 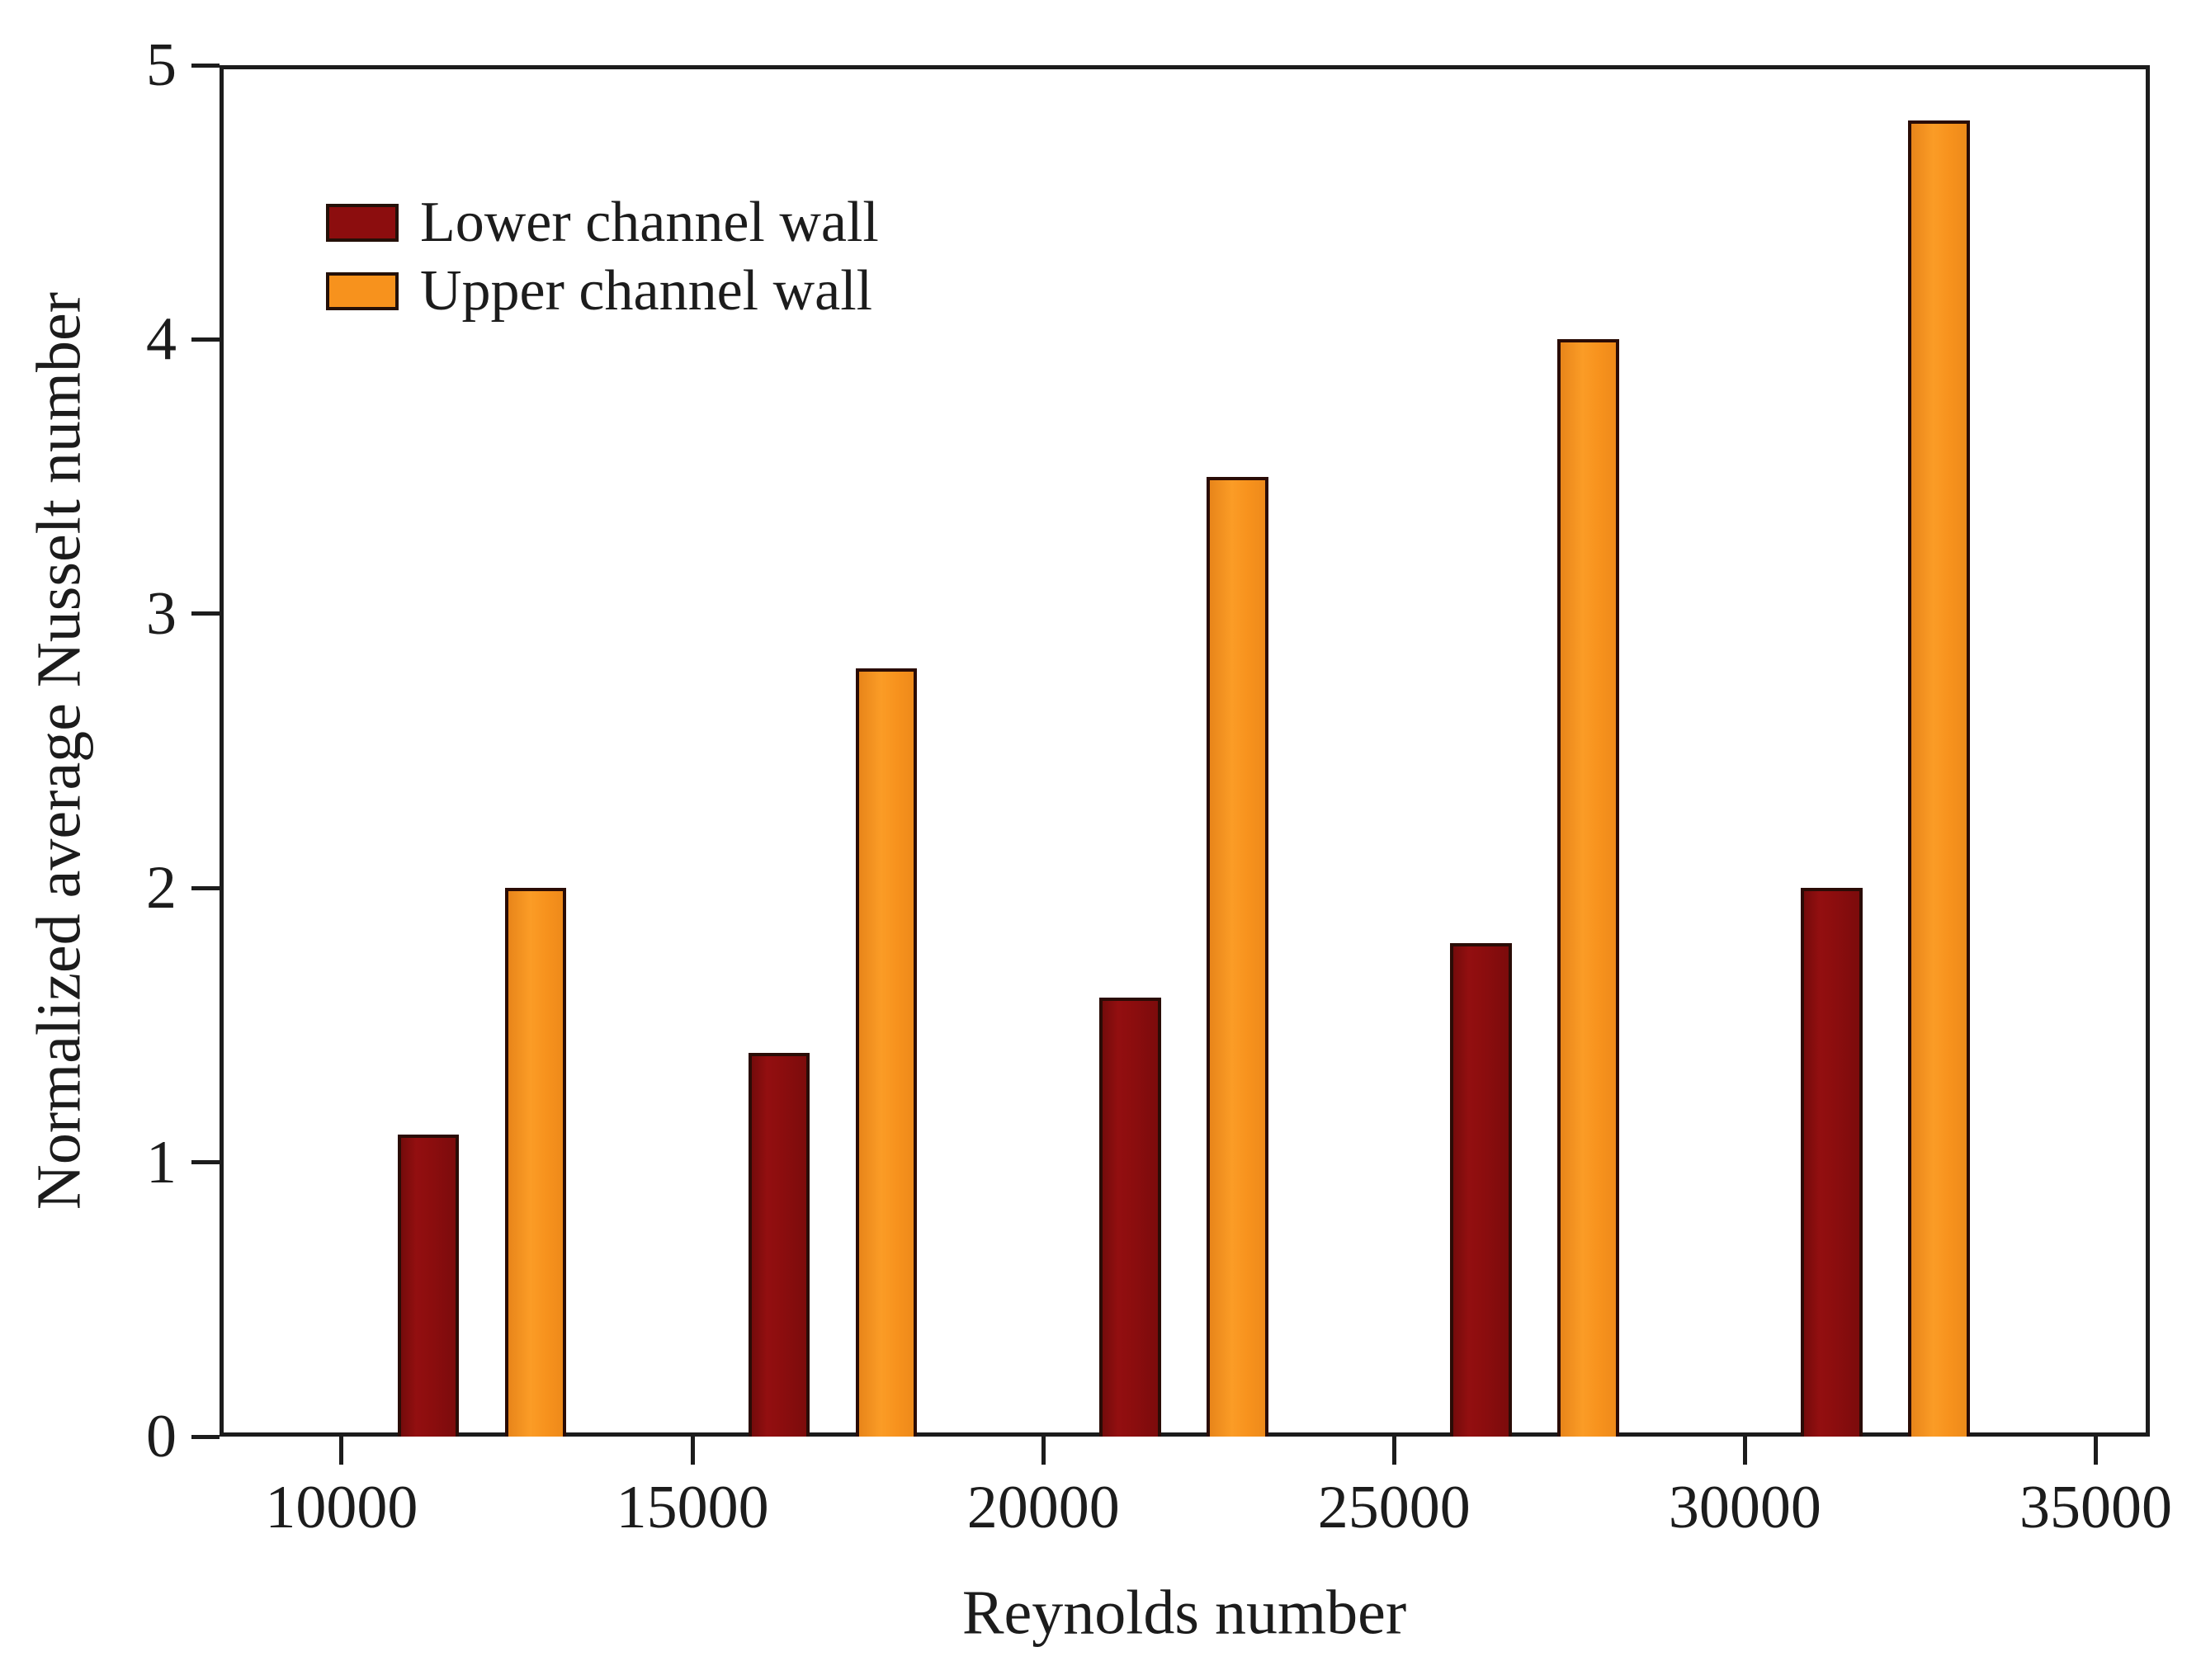 What do you see at coordinates (161, 888) in the screenshot?
I see `y-tick-label-2: 2` at bounding box center [161, 888].